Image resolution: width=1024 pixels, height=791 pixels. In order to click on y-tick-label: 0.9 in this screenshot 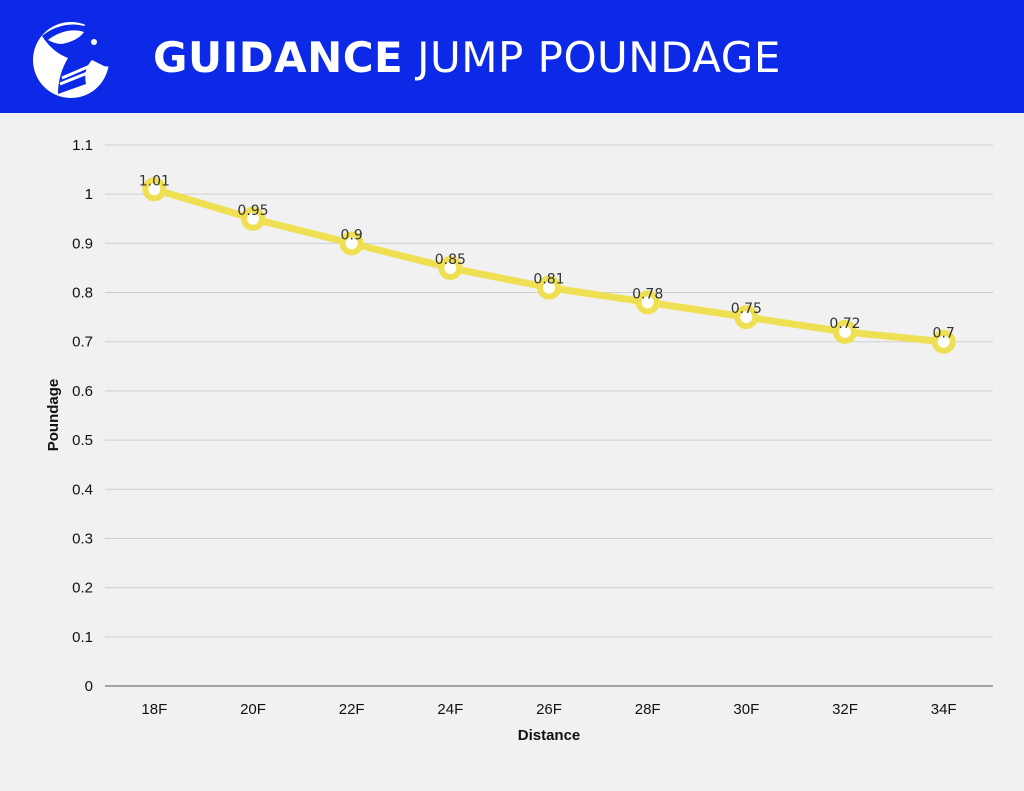, I will do `click(82, 243)`.